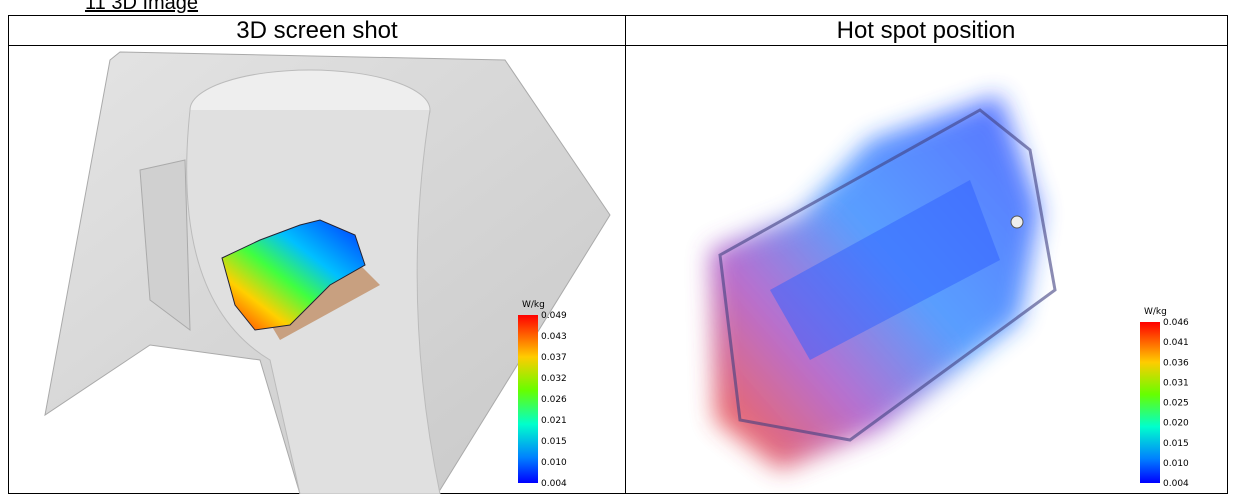  I want to click on colorbar-label: 0.049, so click(554, 316).